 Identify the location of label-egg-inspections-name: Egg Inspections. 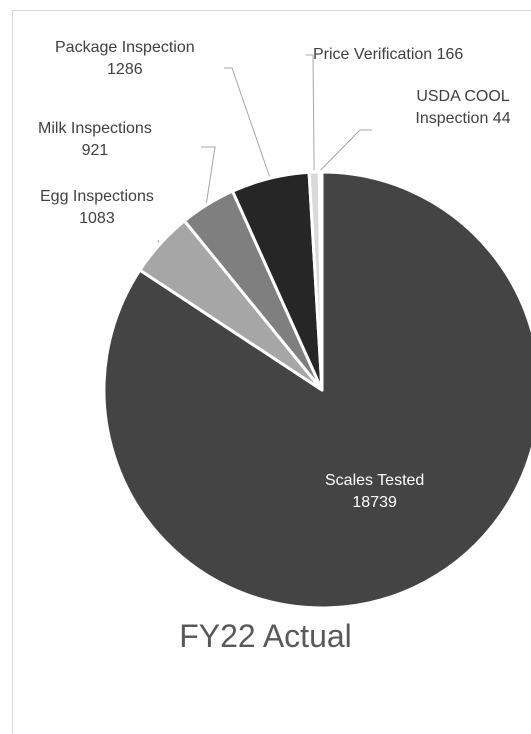
(97, 196).